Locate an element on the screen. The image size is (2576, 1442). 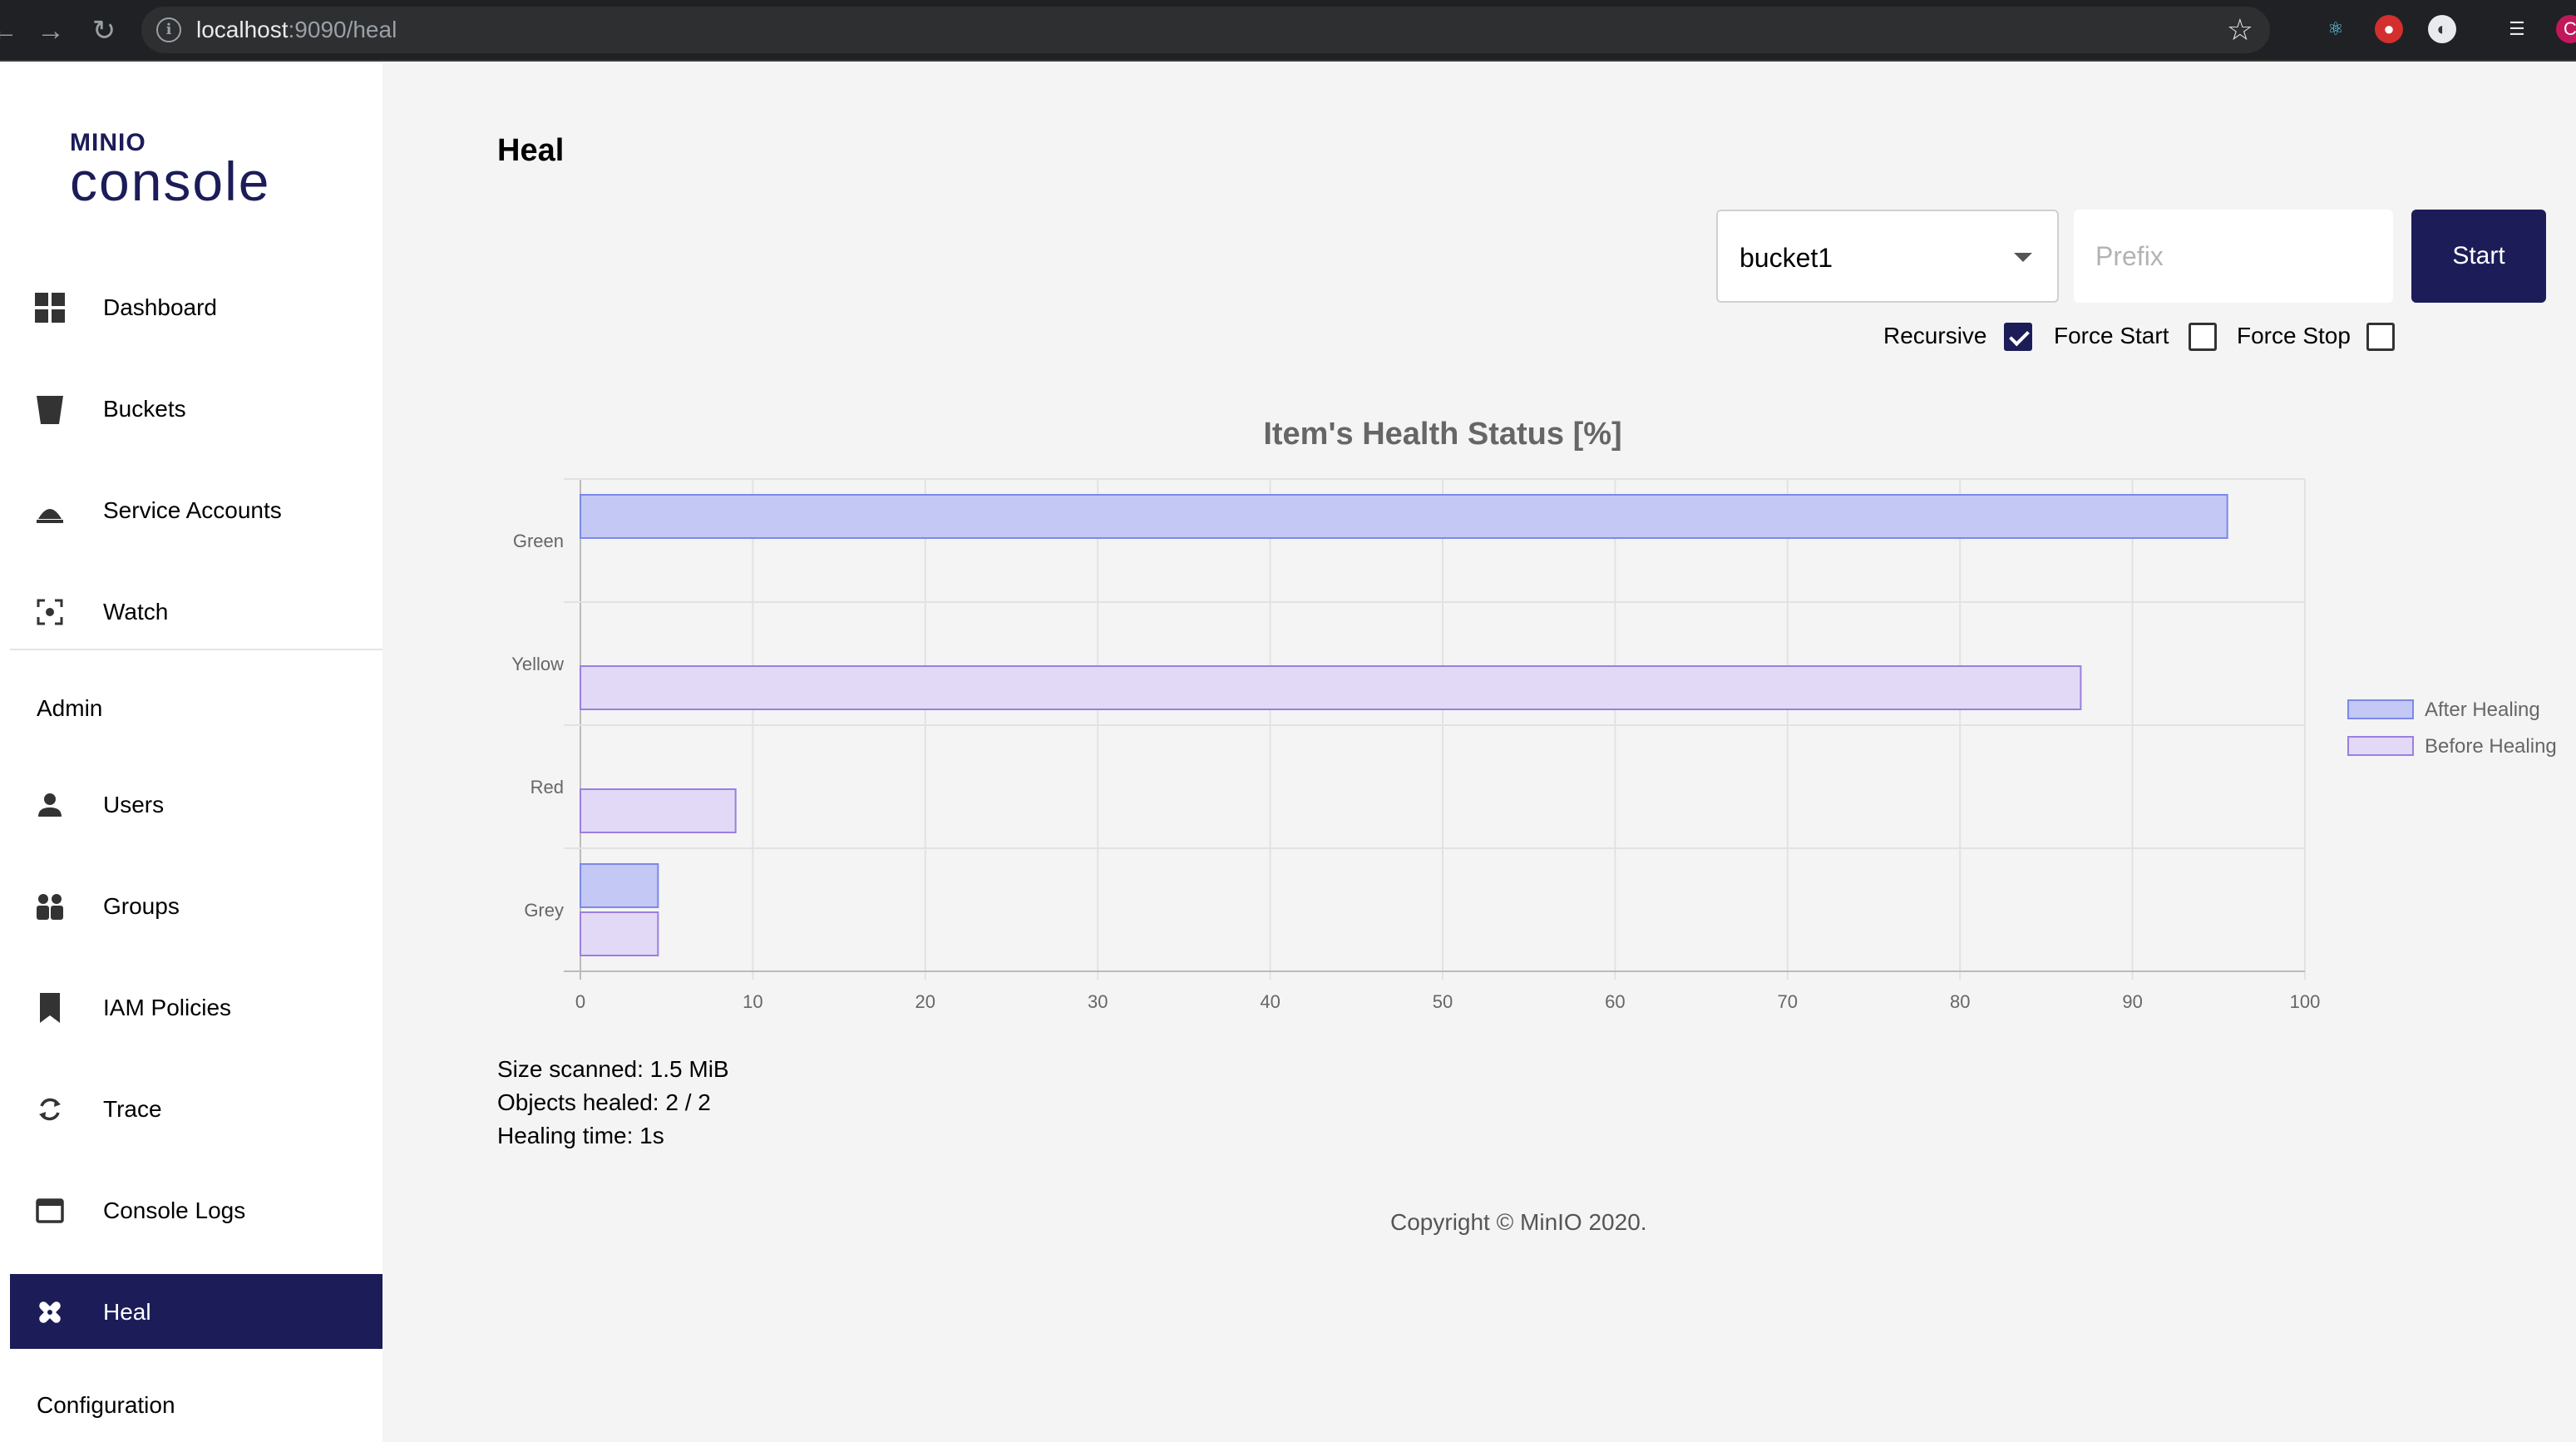
recursive-checkbox is located at coordinates (2018, 337).